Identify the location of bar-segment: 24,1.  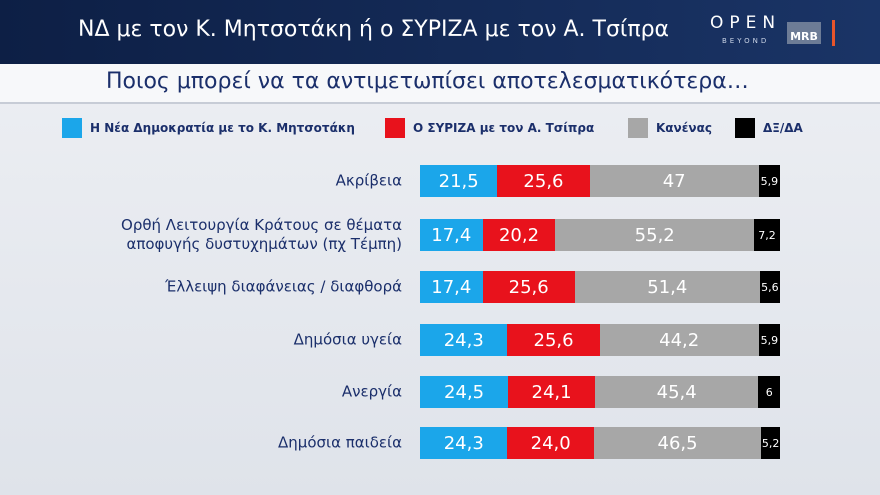
(551, 392).